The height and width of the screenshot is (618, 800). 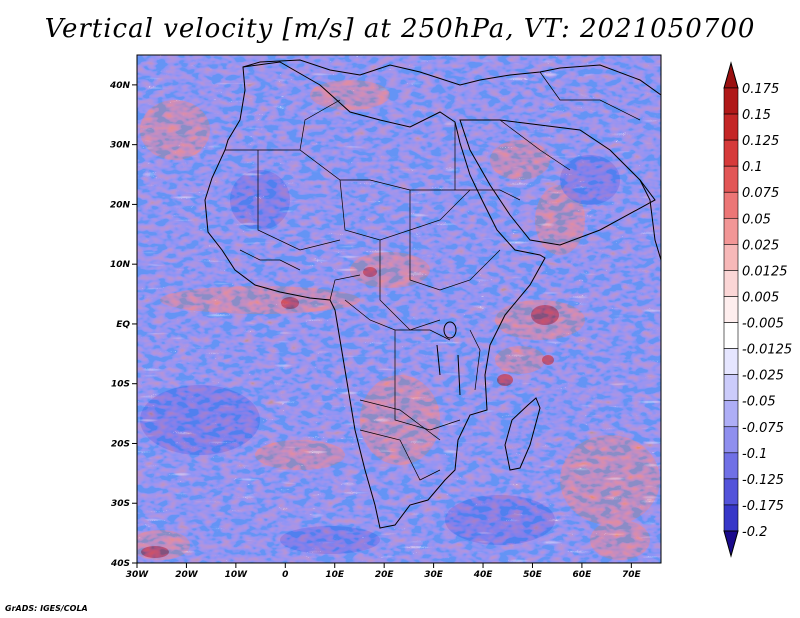 I want to click on lon-tick-label: 30E, so click(x=434, y=575).